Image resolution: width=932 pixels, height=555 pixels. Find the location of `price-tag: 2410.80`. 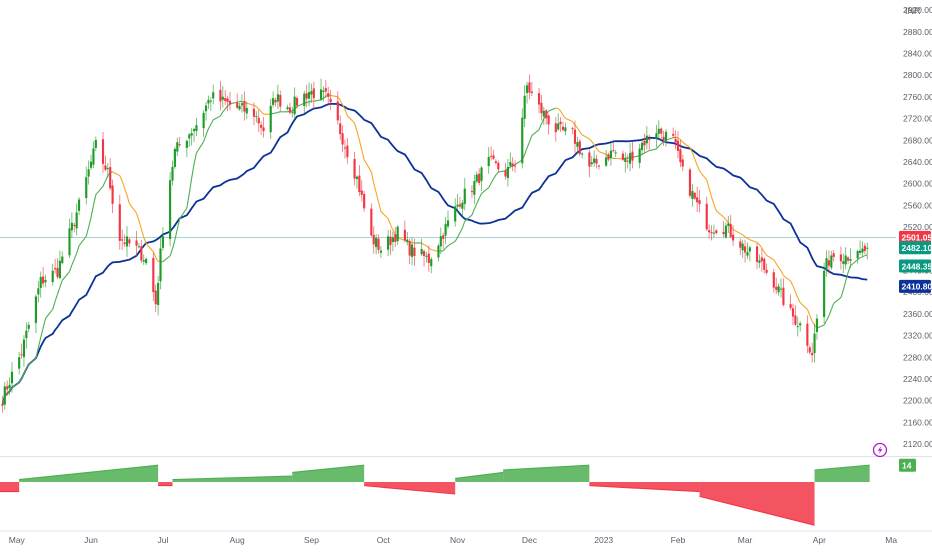

price-tag: 2410.80 is located at coordinates (915, 286).